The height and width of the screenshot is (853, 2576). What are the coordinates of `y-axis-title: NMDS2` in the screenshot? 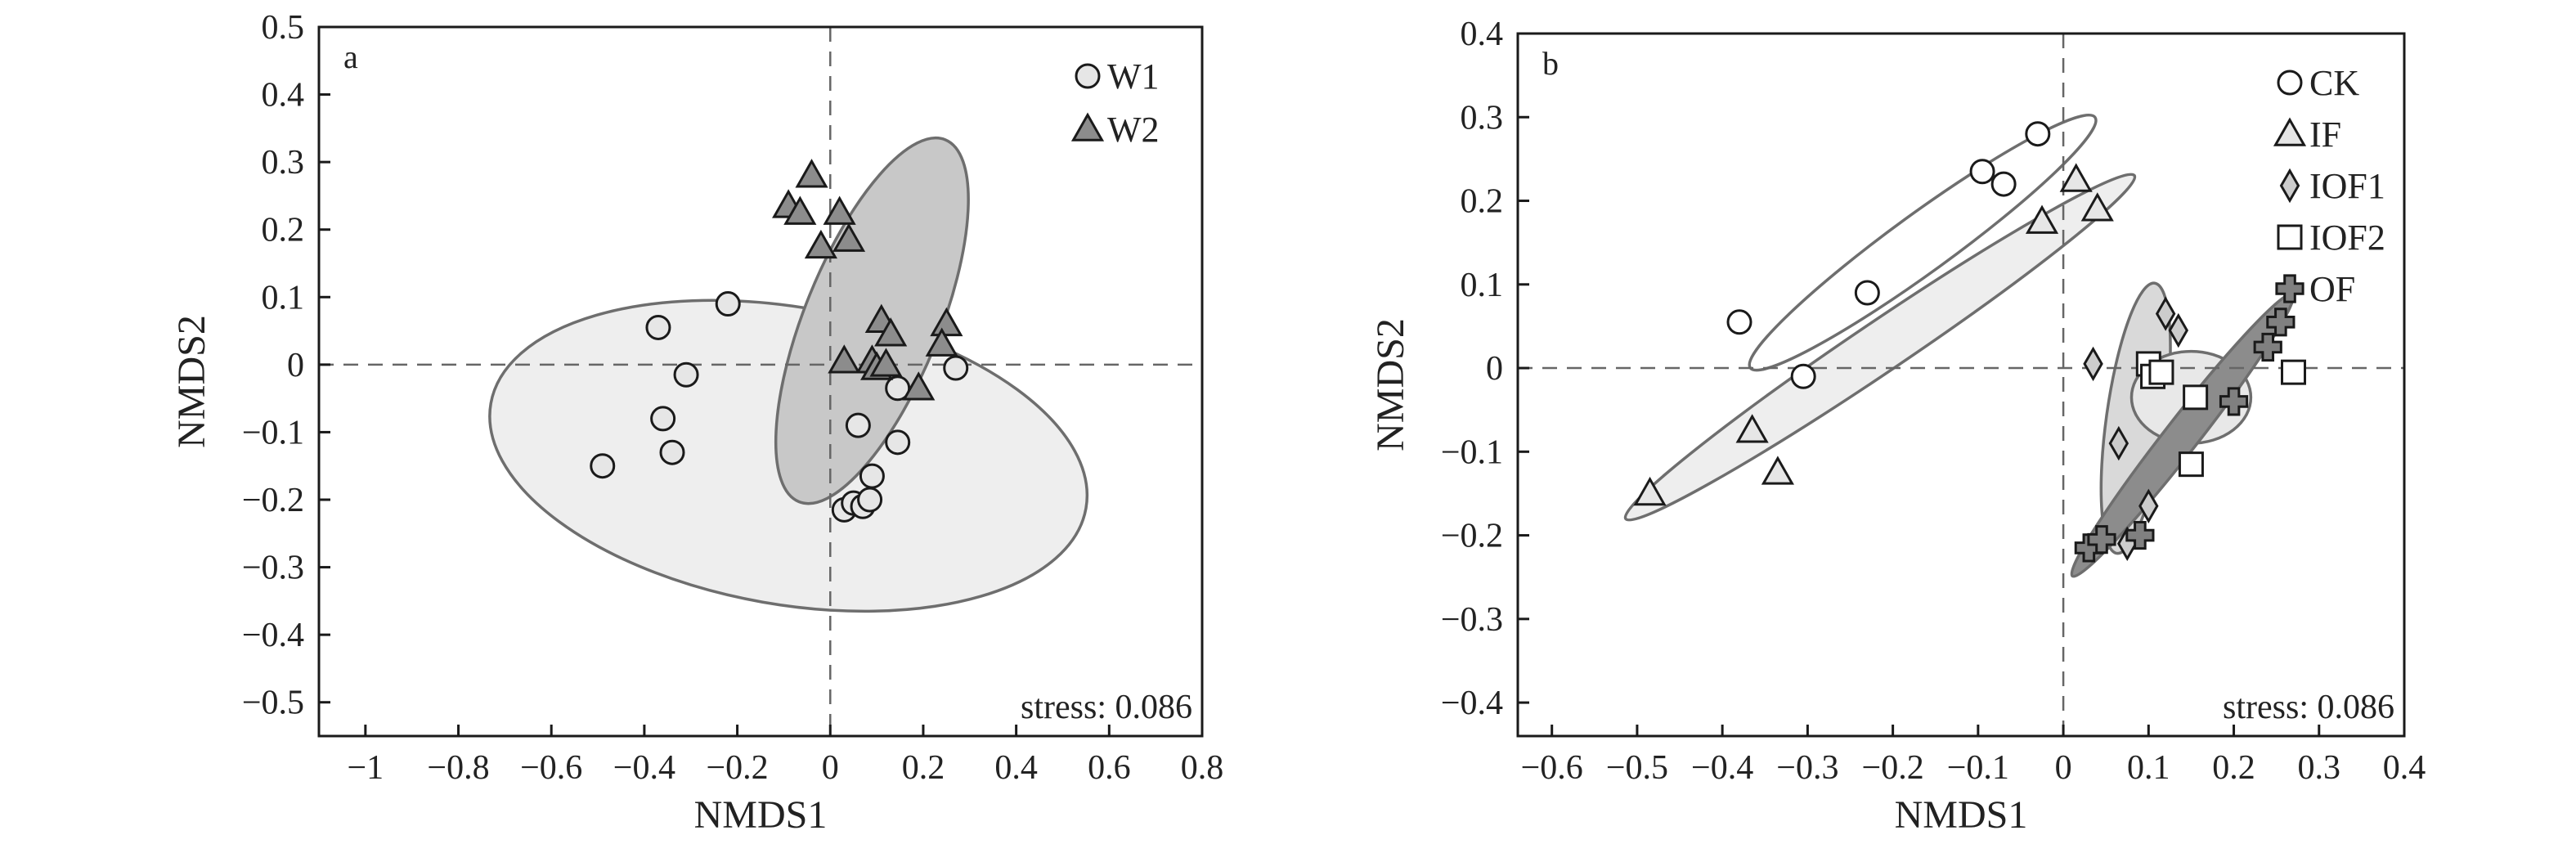 It's located at (1390, 384).